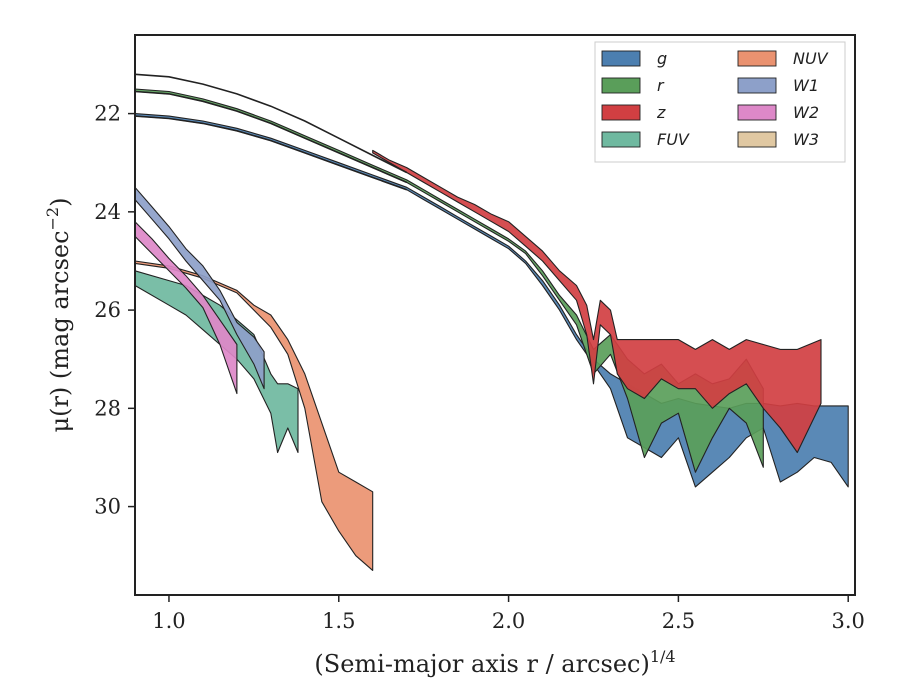  I want to click on x-tick-label: 1.5, so click(338, 621).